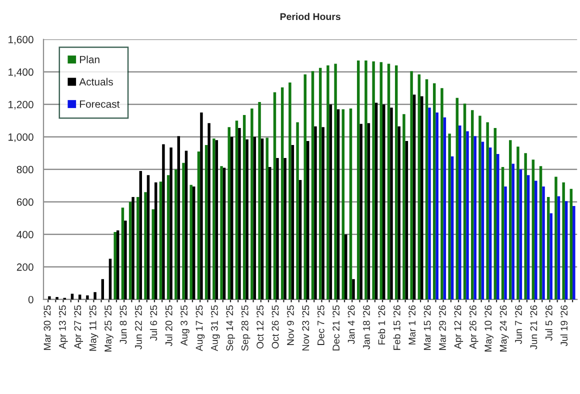 This screenshot has width=580, height=394. I want to click on x-tick-label: May 25 '25, so click(109, 328).